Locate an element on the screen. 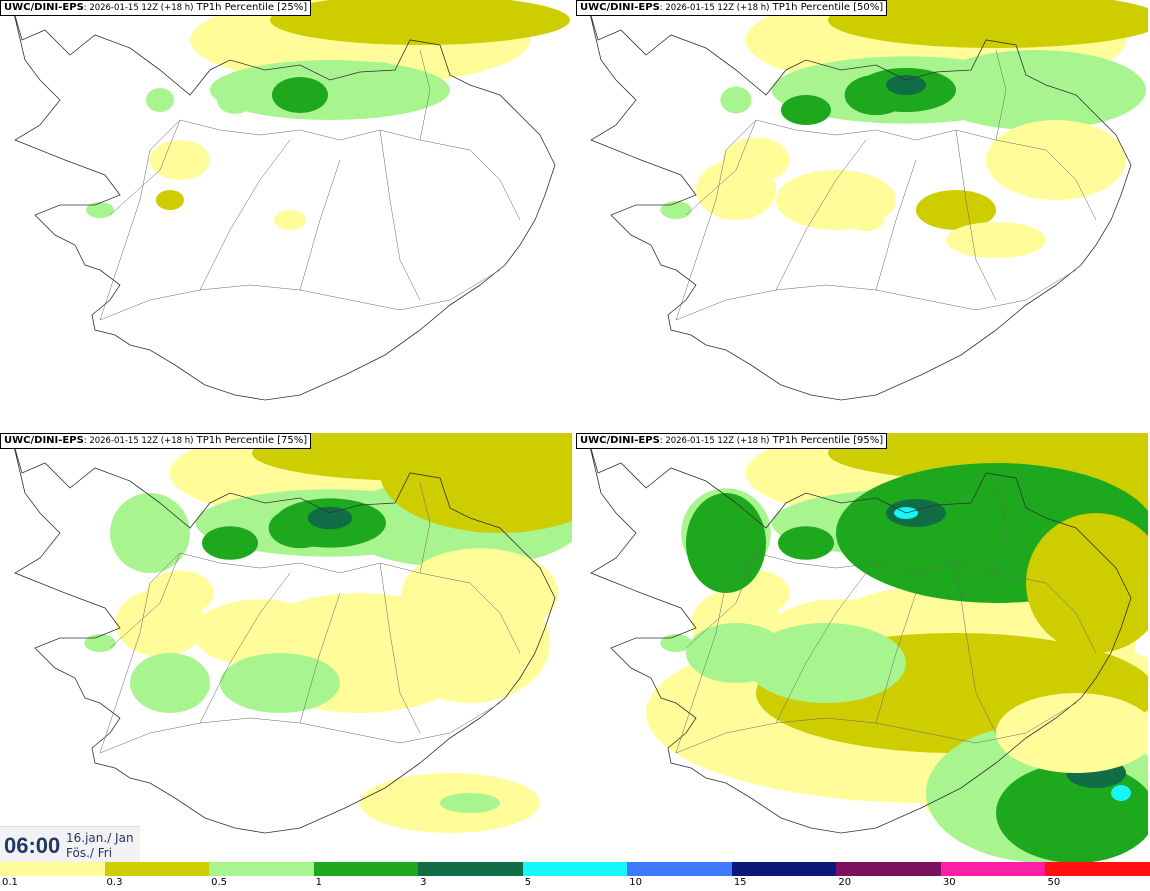 The height and width of the screenshot is (891, 1150). legend-label: 0.5 is located at coordinates (219, 882).